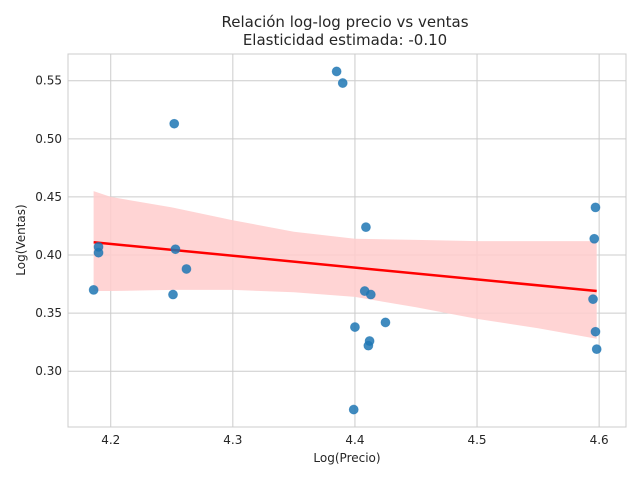  I want to click on y-tick-label: 0.35, so click(48, 313).